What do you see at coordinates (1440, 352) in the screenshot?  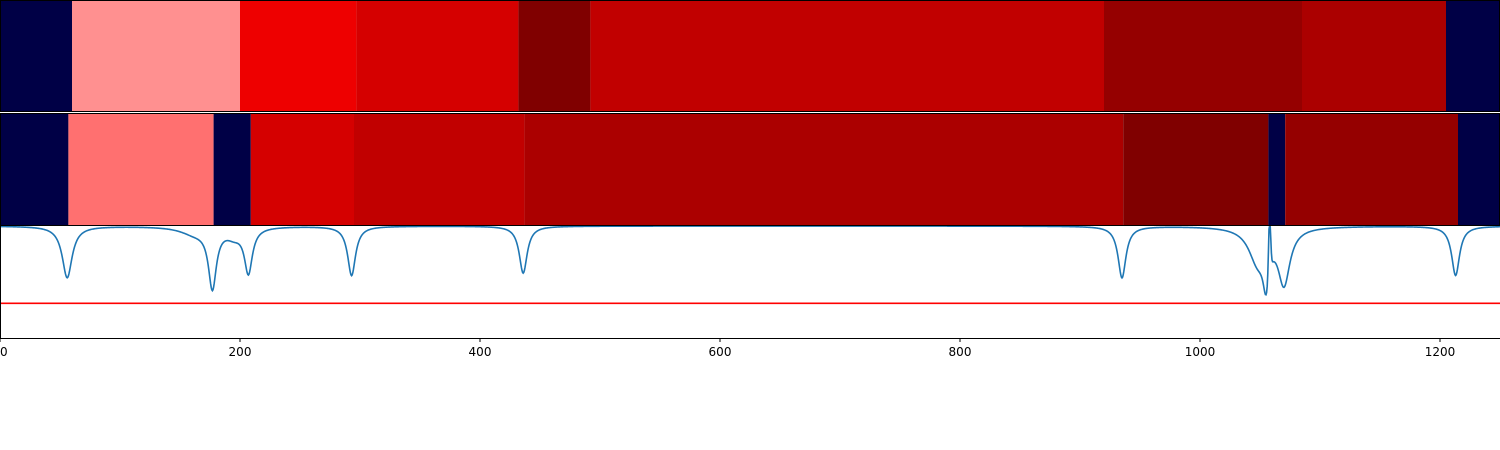 I see `x-tick-label: 1200` at bounding box center [1440, 352].